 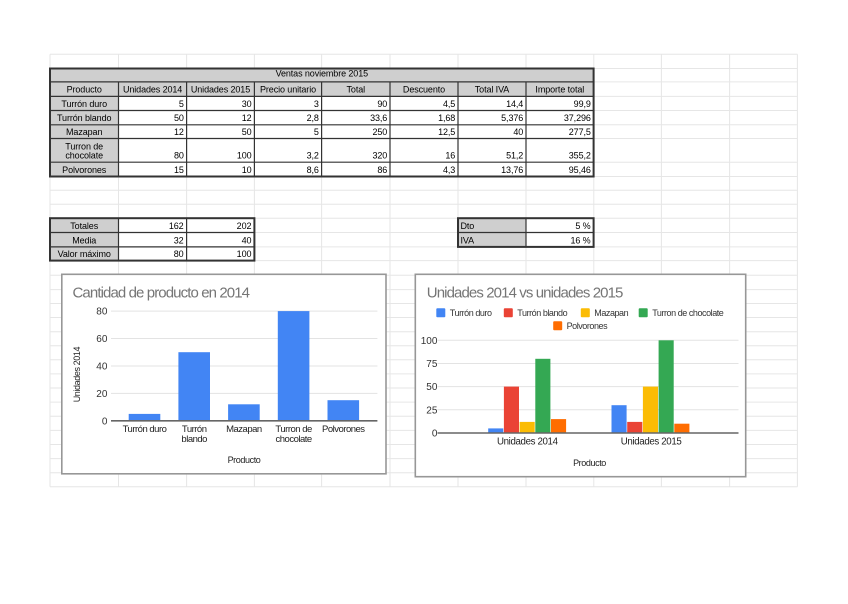 I want to click on svg-text: IVA, so click(x=468, y=240).